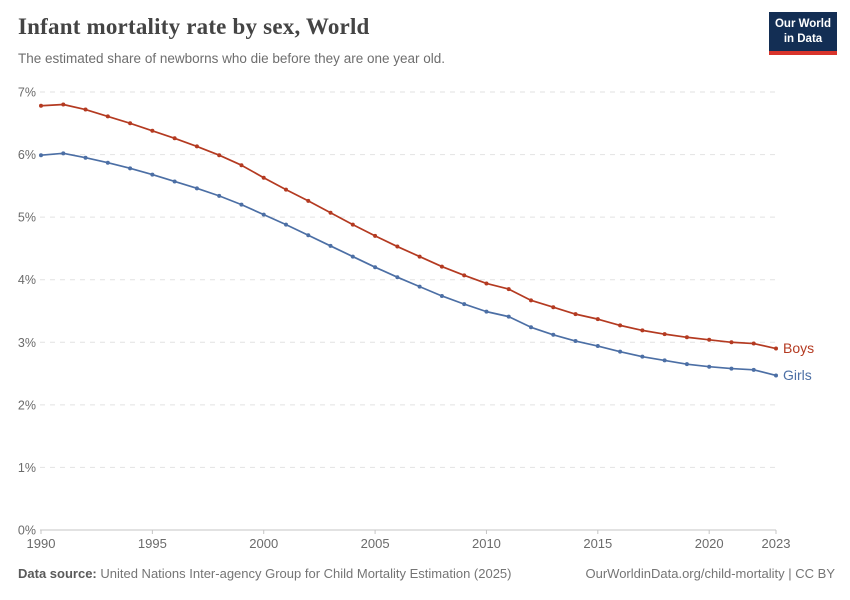 This screenshot has width=850, height=600. I want to click on x-tick-label: 2005, so click(375, 543).